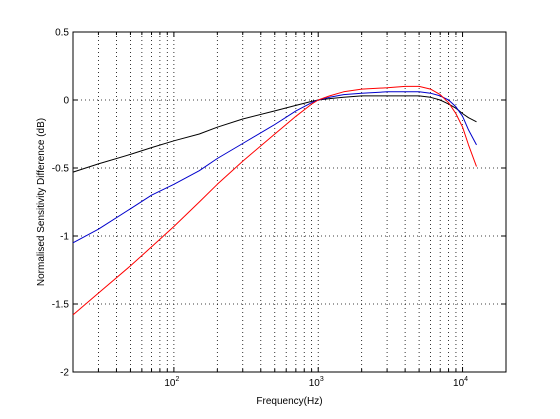 This screenshot has width=560, height=419. What do you see at coordinates (171, 382) in the screenshot?
I see `x-tick-label: 10²` at bounding box center [171, 382].